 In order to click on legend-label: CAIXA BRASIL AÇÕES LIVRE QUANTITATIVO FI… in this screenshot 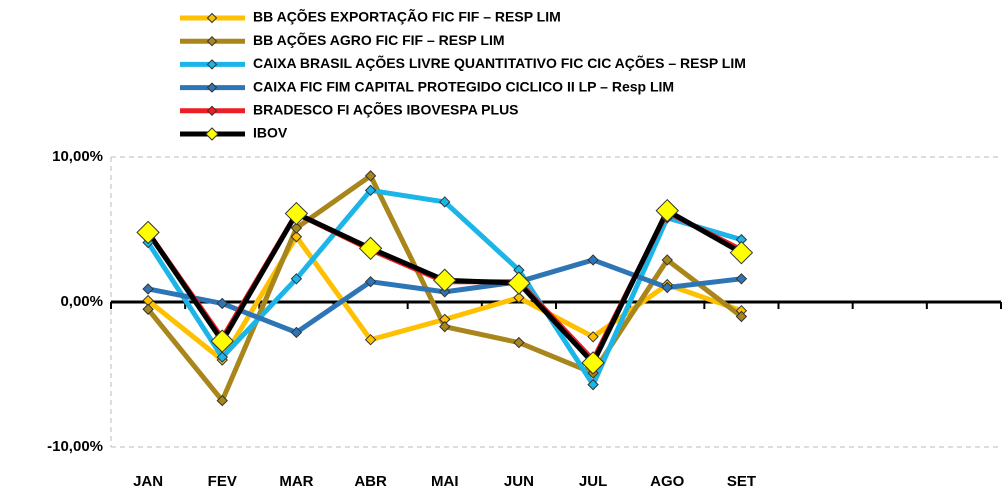, I will do `click(499, 62)`.